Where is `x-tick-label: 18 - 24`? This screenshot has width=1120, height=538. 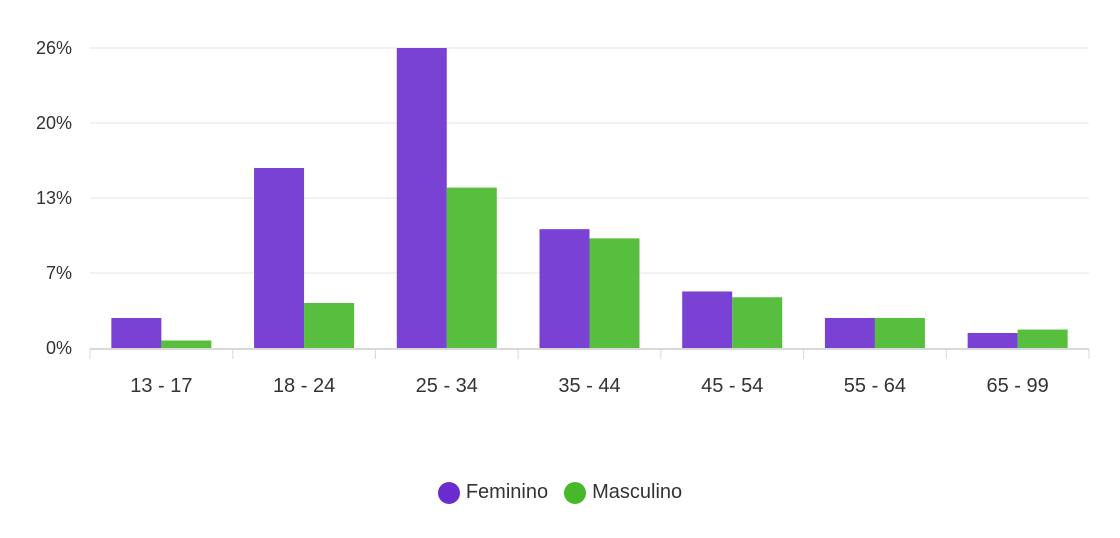 x-tick-label: 18 - 24 is located at coordinates (304, 386).